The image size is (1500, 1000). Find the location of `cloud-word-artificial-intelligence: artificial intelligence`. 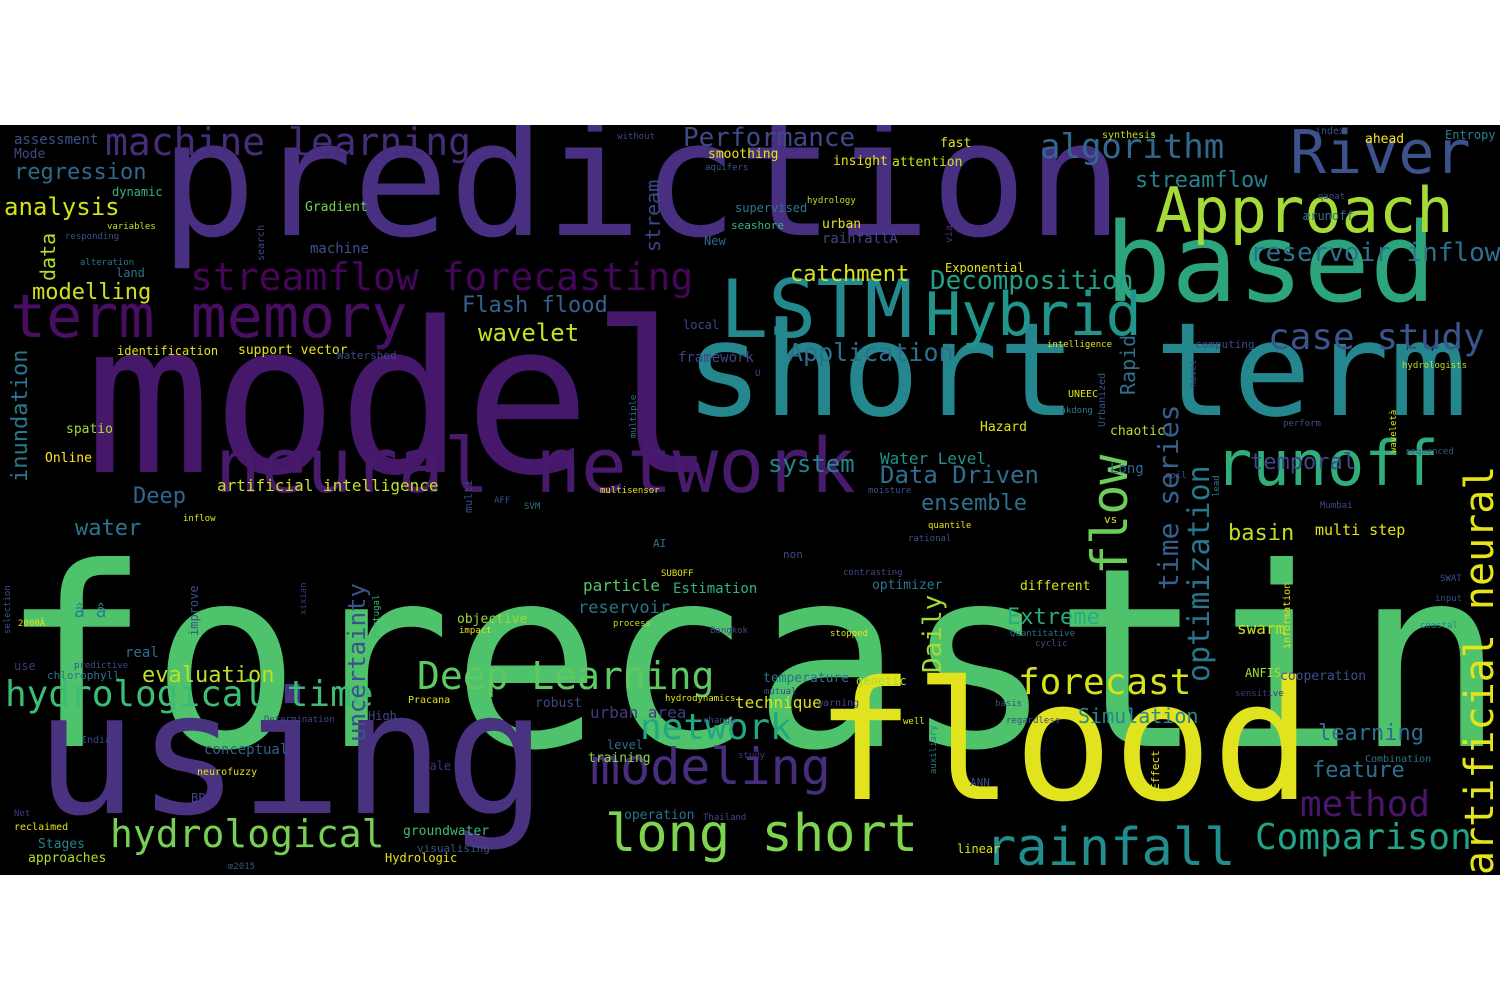

cloud-word-artificial-intelligence: artificial intelligence is located at coordinates (328, 485).